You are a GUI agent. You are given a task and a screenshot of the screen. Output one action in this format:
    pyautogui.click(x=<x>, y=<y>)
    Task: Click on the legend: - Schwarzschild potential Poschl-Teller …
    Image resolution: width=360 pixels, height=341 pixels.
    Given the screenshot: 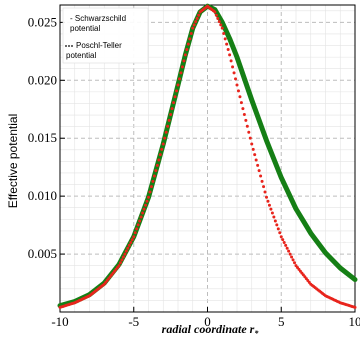 What is the action you would take?
    pyautogui.click(x=105, y=35)
    